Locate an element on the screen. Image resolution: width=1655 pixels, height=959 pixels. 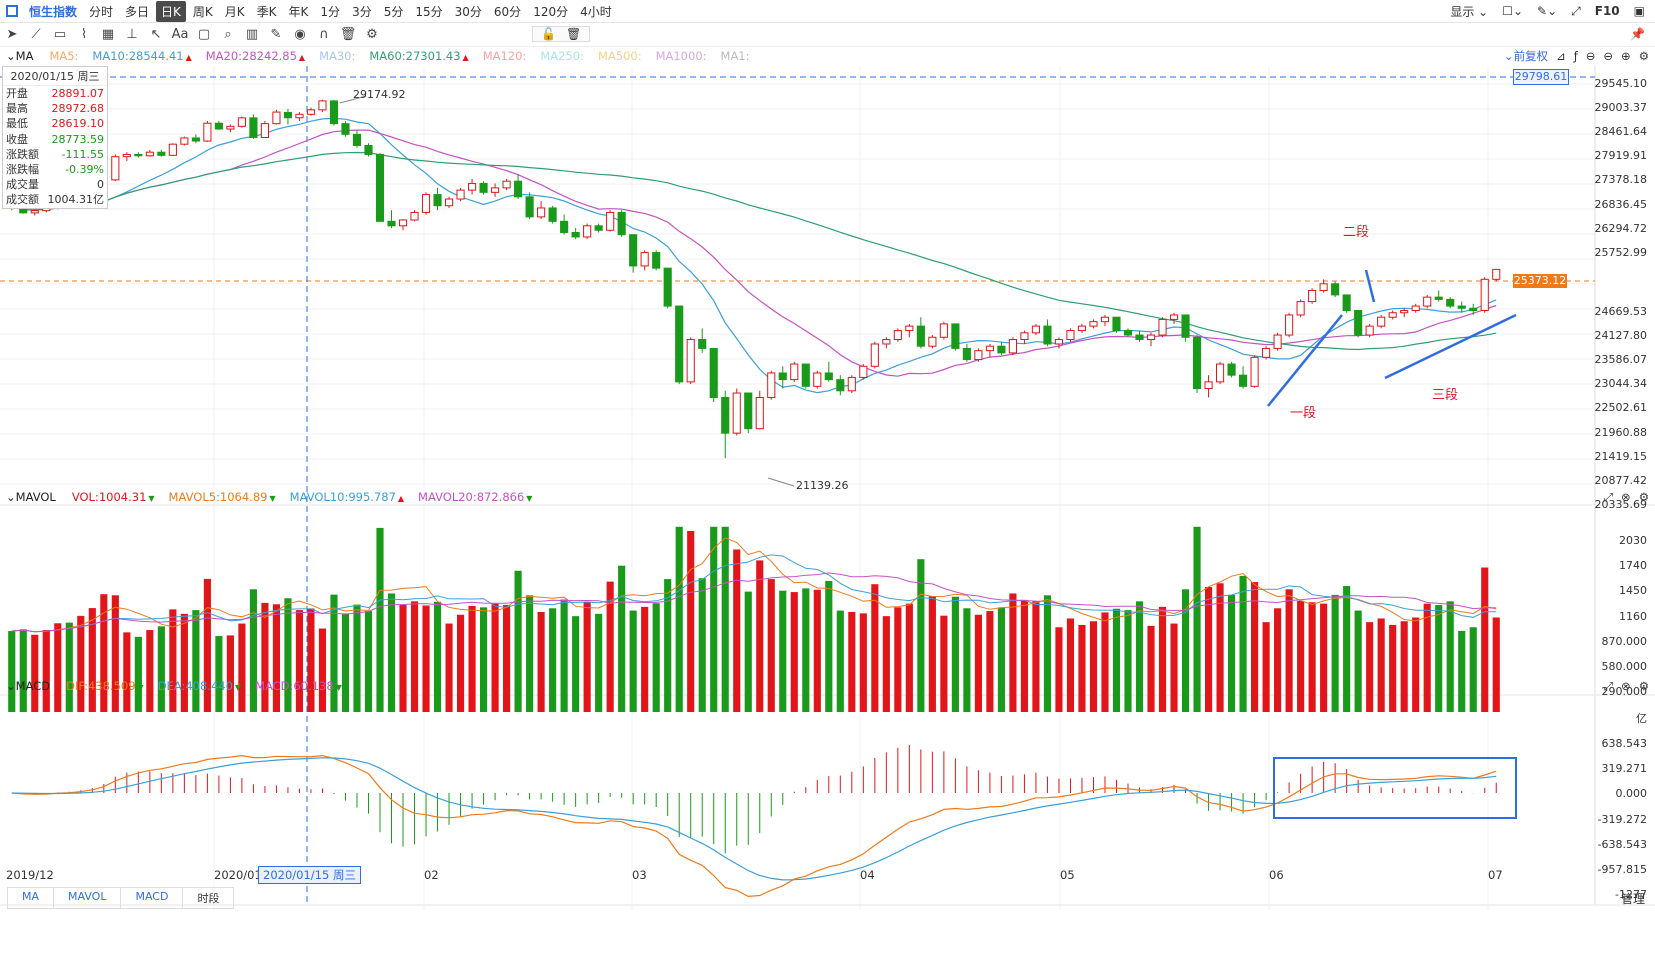
checkbox-icon: ☐⌄ is located at coordinates (1513, 11).